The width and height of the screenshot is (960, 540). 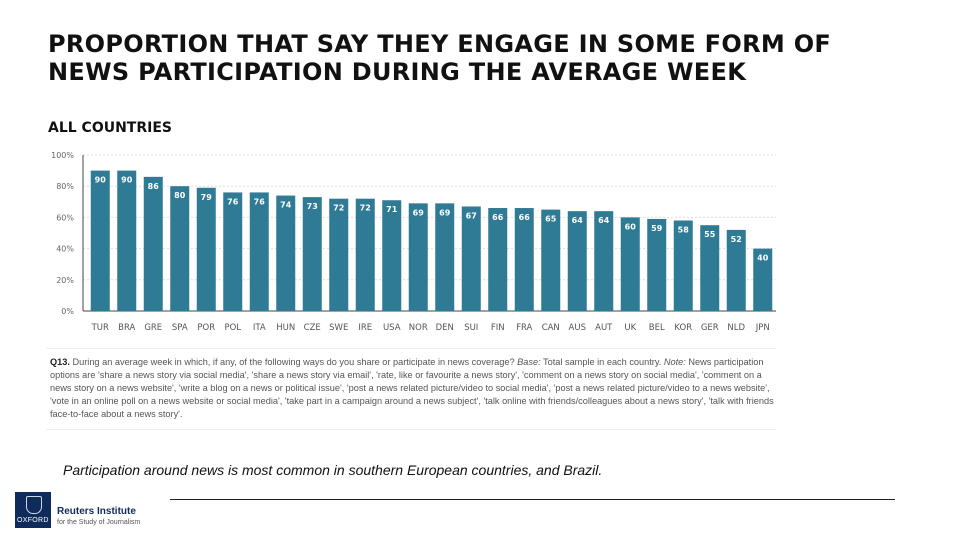 I want to click on logo-mark: OXFORD, so click(x=33, y=520).